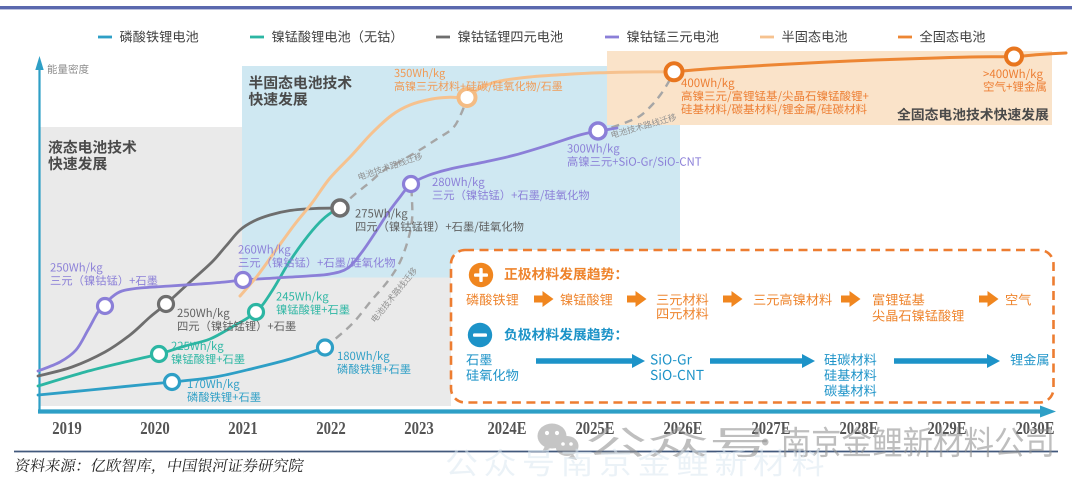  I want to click on svg-text: 2024E, so click(507, 428).